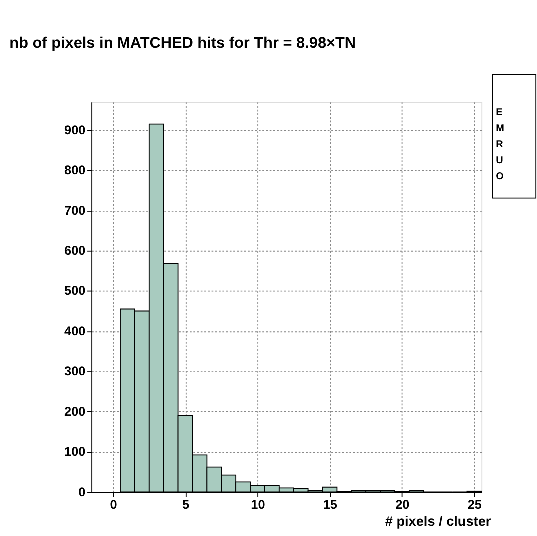 This screenshot has height=536, width=537. Describe the element at coordinates (75, 171) in the screenshot. I see `y-tick-label: 800` at that location.